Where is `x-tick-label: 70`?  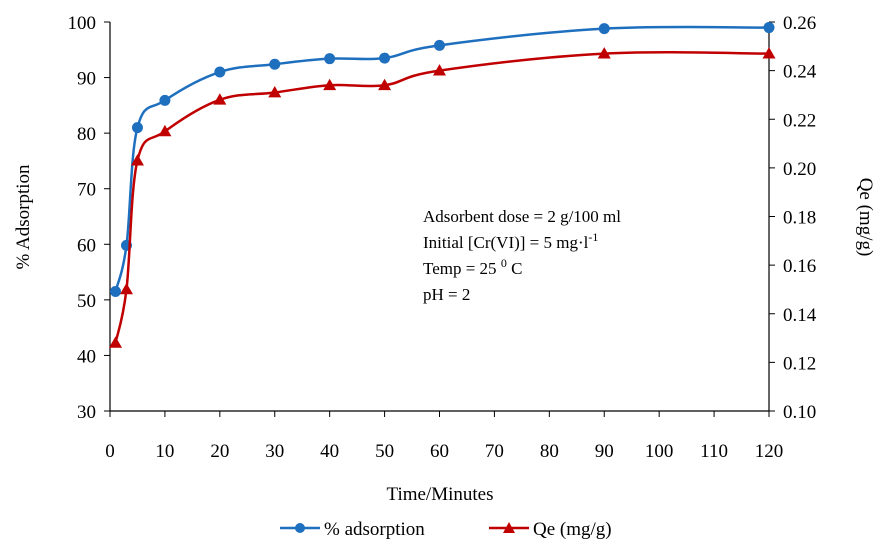 x-tick-label: 70 is located at coordinates (494, 451).